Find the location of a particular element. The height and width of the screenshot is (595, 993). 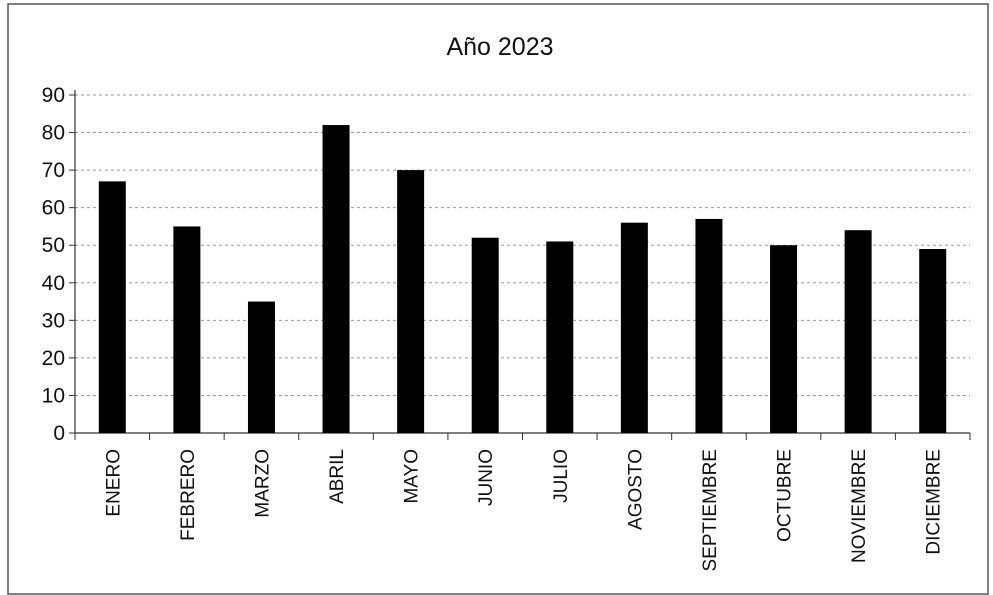

y-tick-label: 90 is located at coordinates (53, 95).